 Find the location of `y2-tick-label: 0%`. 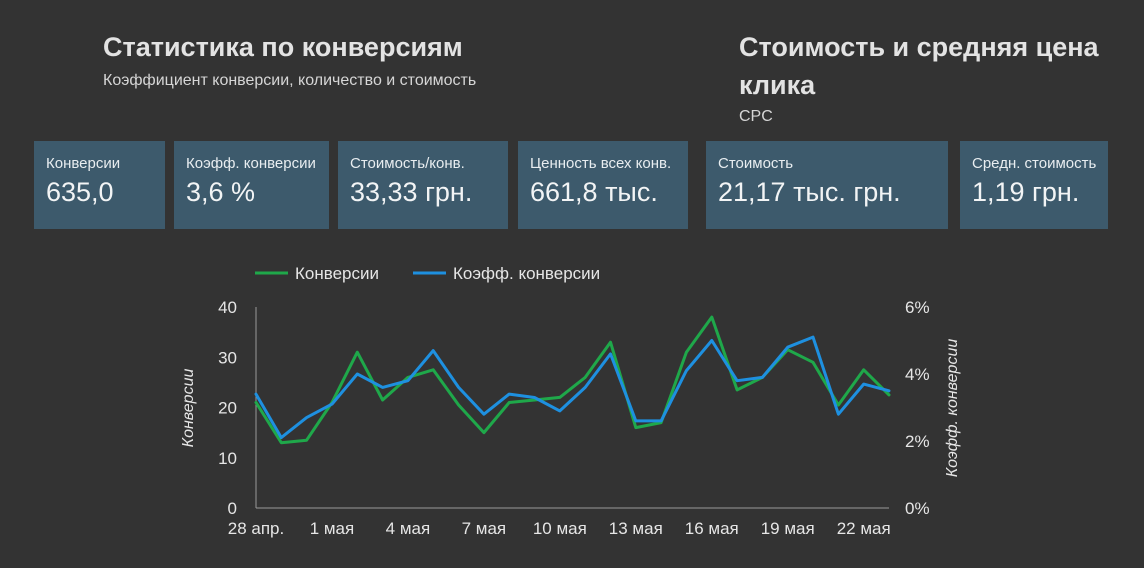

y2-tick-label: 0% is located at coordinates (917, 508).